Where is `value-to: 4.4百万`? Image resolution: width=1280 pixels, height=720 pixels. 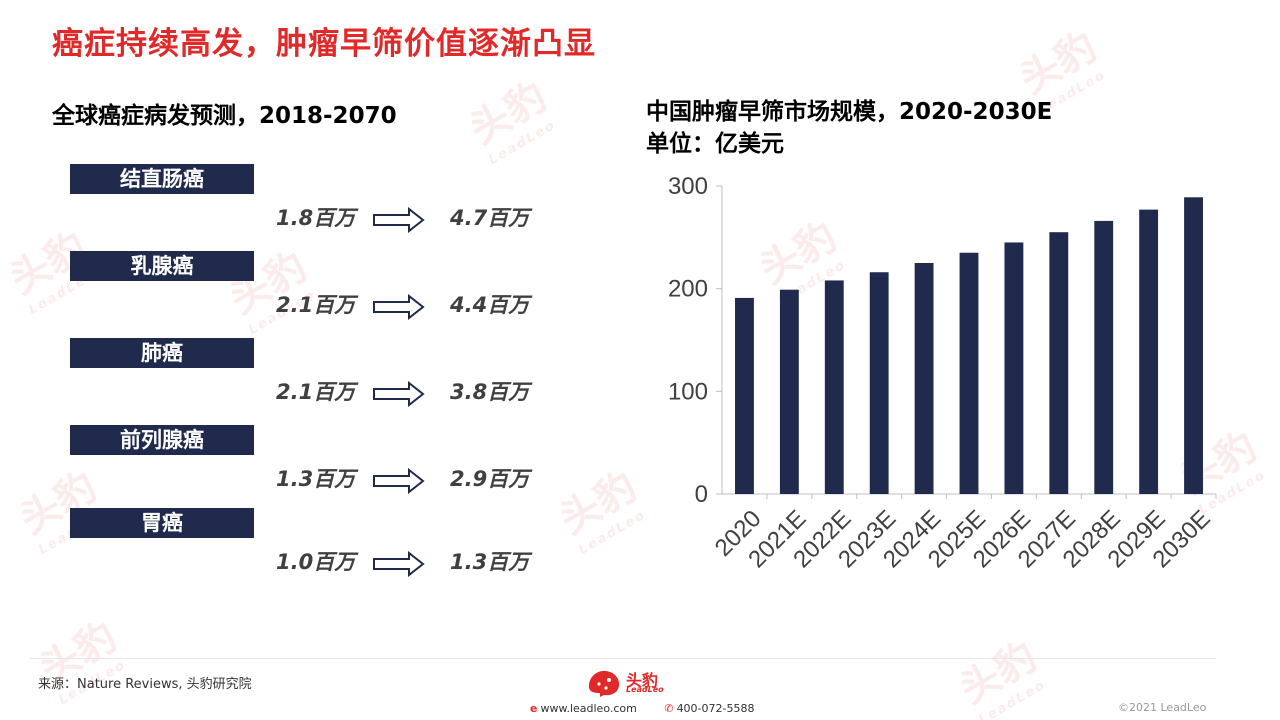
value-to: 4.4百万 is located at coordinates (490, 305).